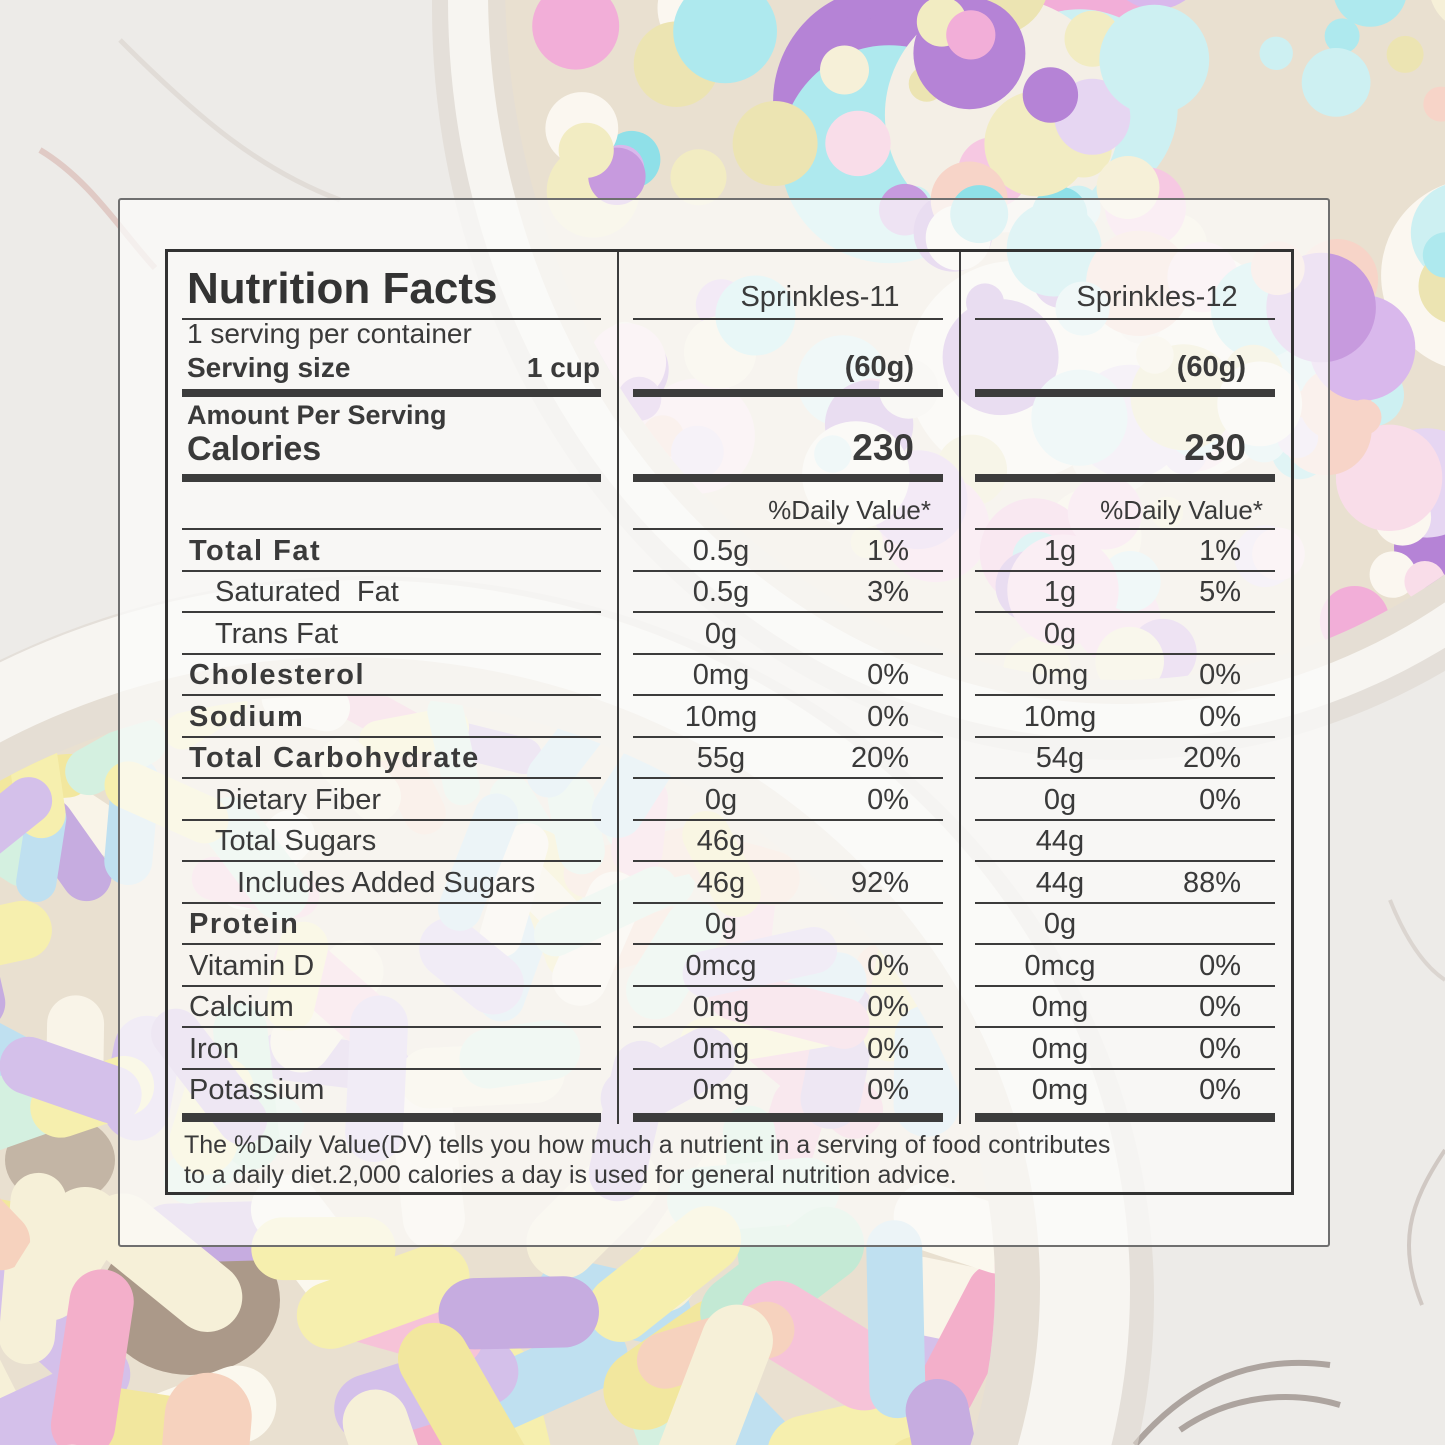 The width and height of the screenshot is (1445, 1445). What do you see at coordinates (392, 842) in the screenshot?
I see `nutrient-row: Total Sugars` at bounding box center [392, 842].